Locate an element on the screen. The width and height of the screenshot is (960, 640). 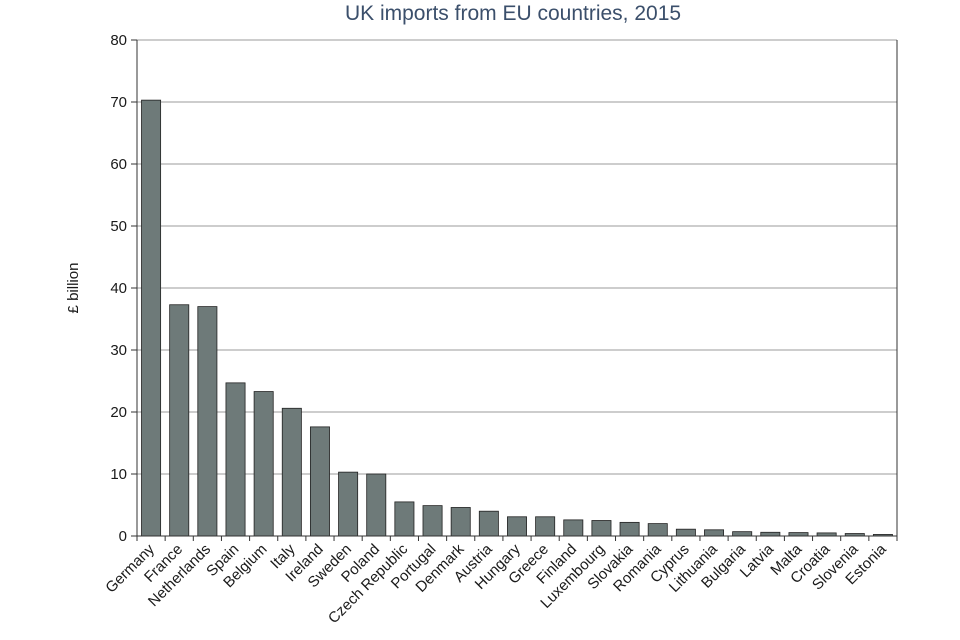
chart-title: UK imports from EU countries, 2015 is located at coordinates (513, 13).